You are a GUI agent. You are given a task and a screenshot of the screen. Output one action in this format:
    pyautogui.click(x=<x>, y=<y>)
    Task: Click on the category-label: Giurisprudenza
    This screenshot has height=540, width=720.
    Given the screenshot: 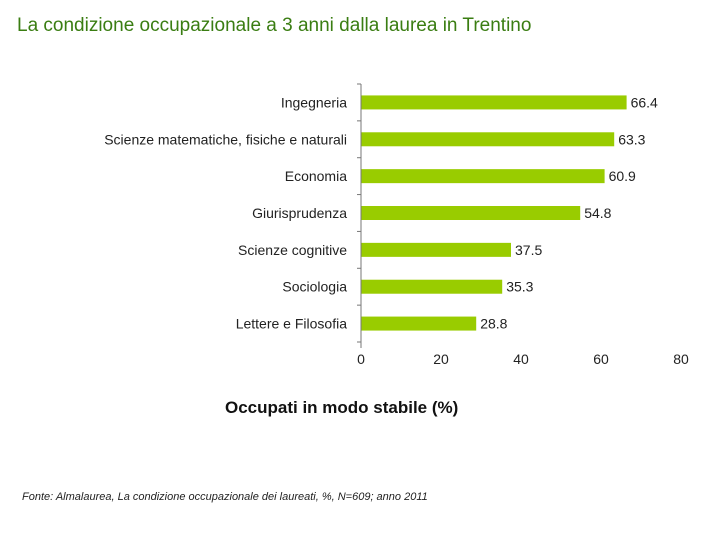 What is the action you would take?
    pyautogui.click(x=299, y=213)
    